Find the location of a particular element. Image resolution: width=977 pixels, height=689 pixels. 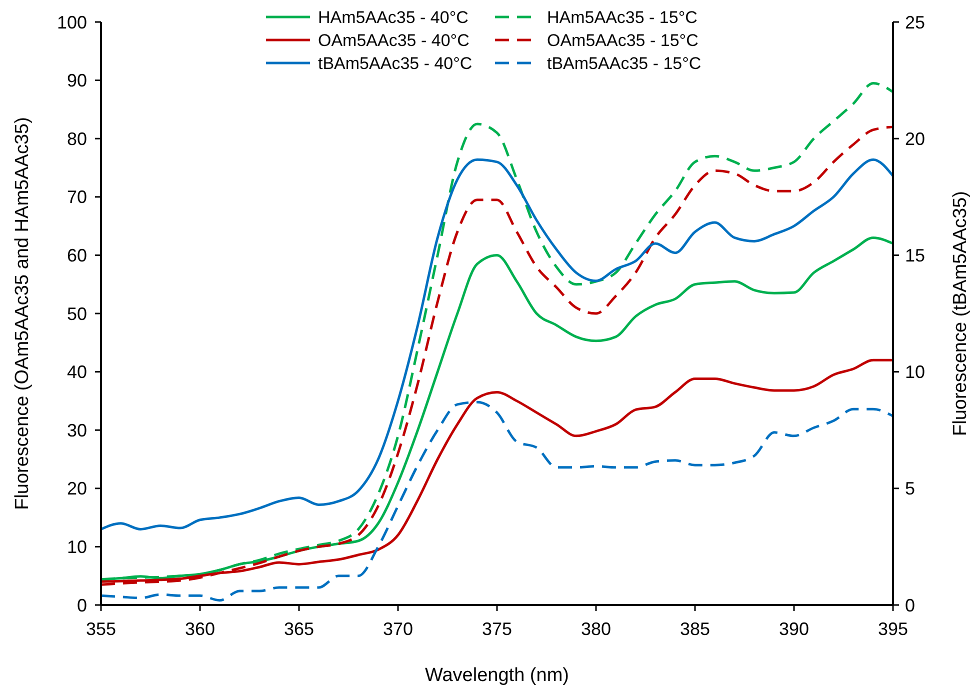

x-tick-label: 370 is located at coordinates (398, 629).